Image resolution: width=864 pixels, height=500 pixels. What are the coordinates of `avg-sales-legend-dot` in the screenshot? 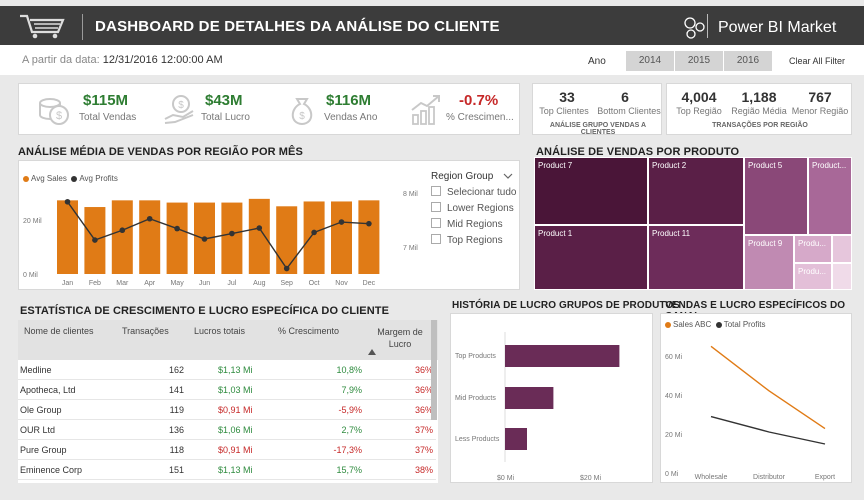 It's located at (26, 178).